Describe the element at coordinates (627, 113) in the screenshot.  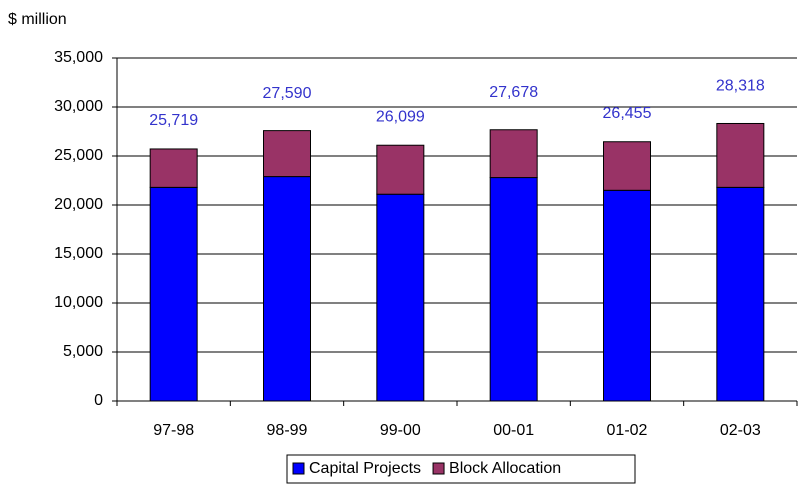
I see `total-label: 26,455` at that location.